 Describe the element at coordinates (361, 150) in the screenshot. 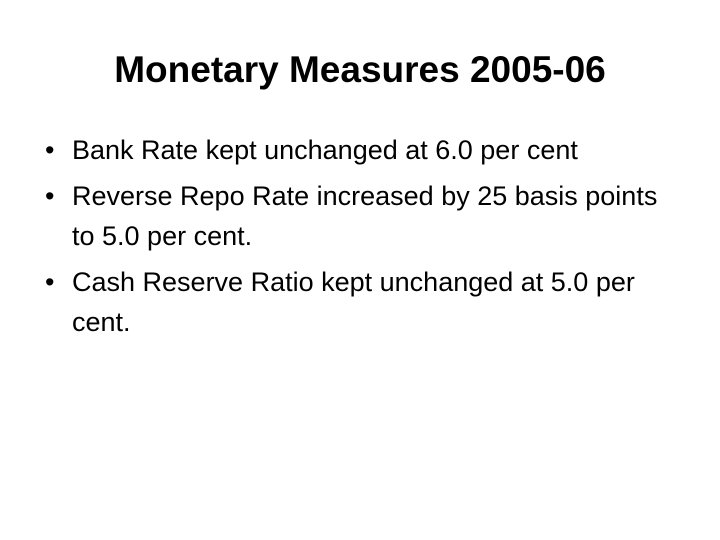

I see `bullet-item: Bank Rate kept unchanged at 6.0 per cent` at that location.